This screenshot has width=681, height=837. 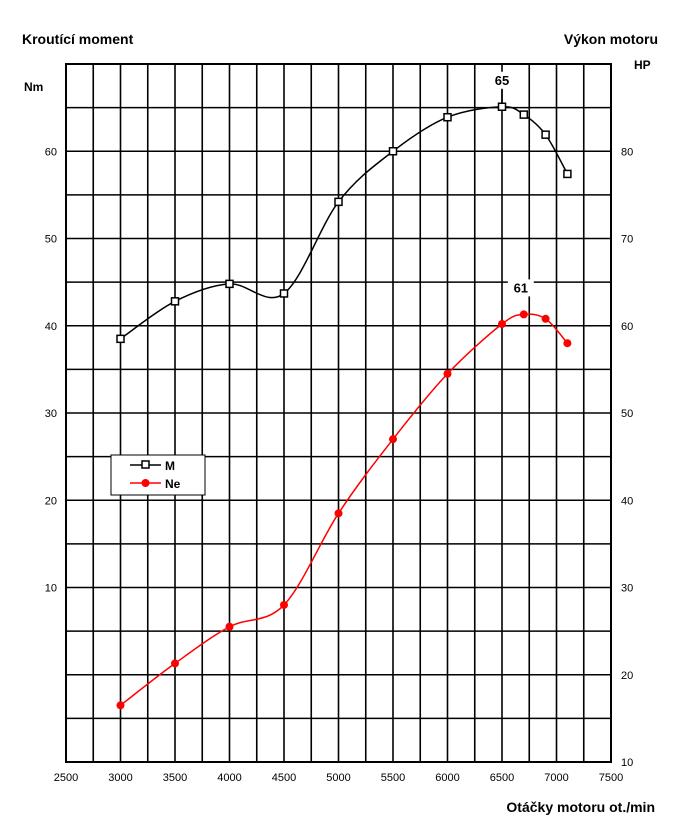 What do you see at coordinates (145, 483) in the screenshot?
I see `legend-marker-ne` at bounding box center [145, 483].